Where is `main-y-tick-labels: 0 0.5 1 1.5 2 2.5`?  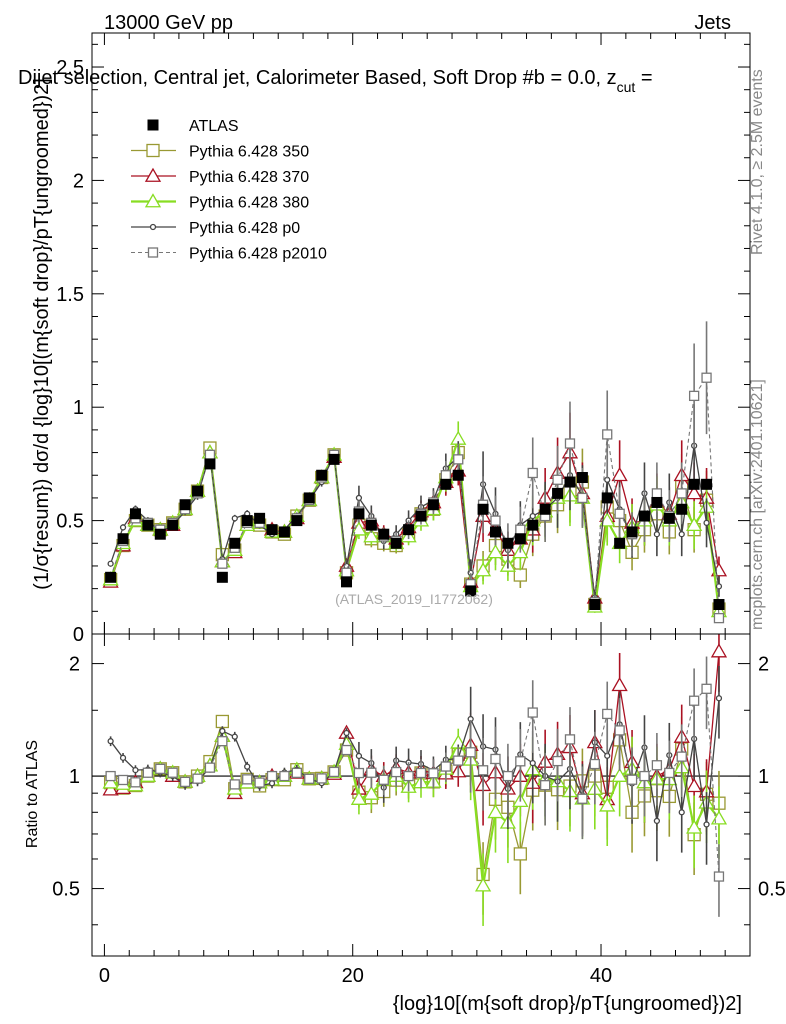 main-y-tick-labels: 0 0.5 1 1.5 2 2.5 is located at coordinates (70, 351).